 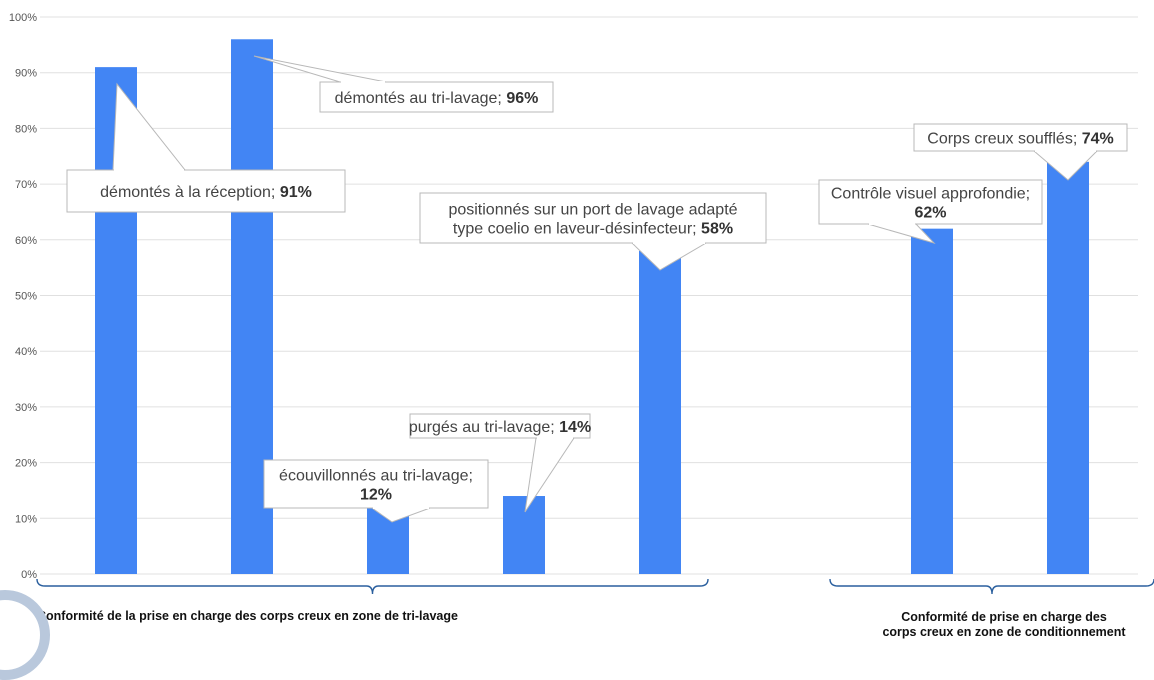 What do you see at coordinates (23, 18) in the screenshot?
I see `y-tick-label: 100%` at bounding box center [23, 18].